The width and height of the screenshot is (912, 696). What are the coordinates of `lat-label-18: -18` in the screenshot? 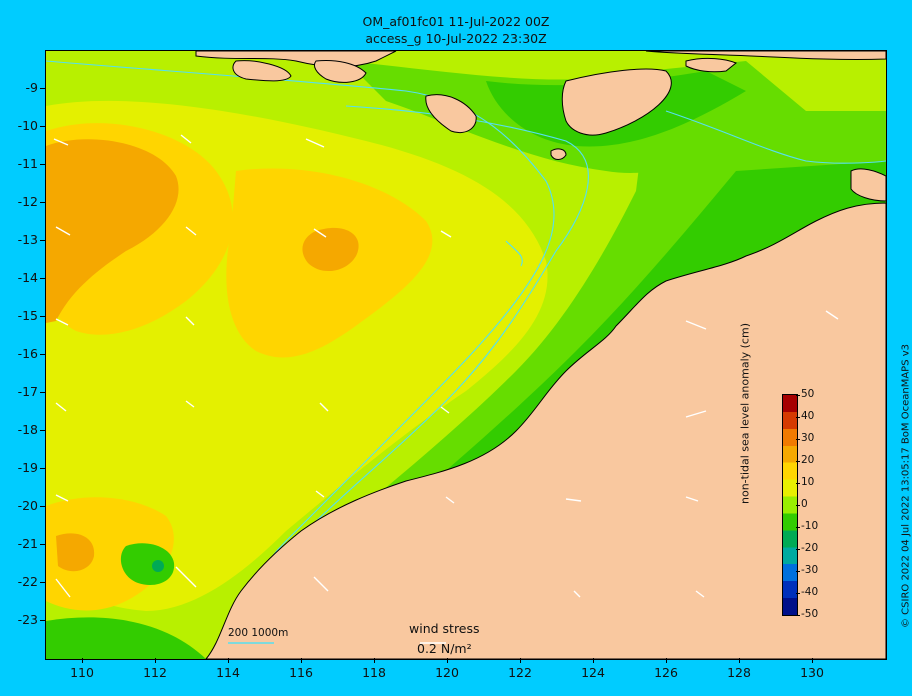 It's located at (27, 429).